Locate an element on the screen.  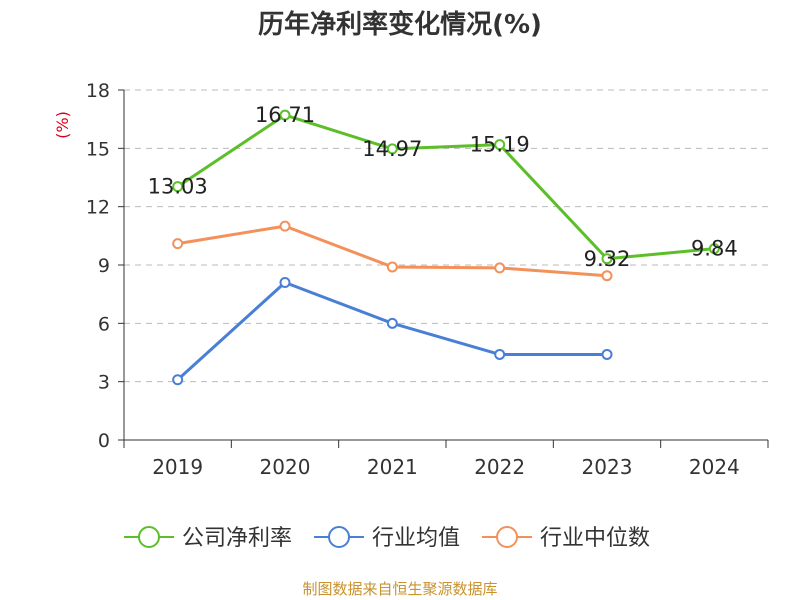
data-label: 9.84 is located at coordinates (714, 249).